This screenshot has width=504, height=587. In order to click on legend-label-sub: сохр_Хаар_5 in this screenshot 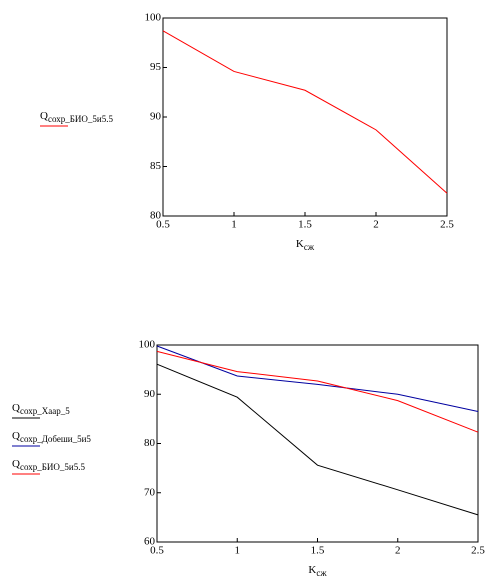, I will do `click(45, 411)`.